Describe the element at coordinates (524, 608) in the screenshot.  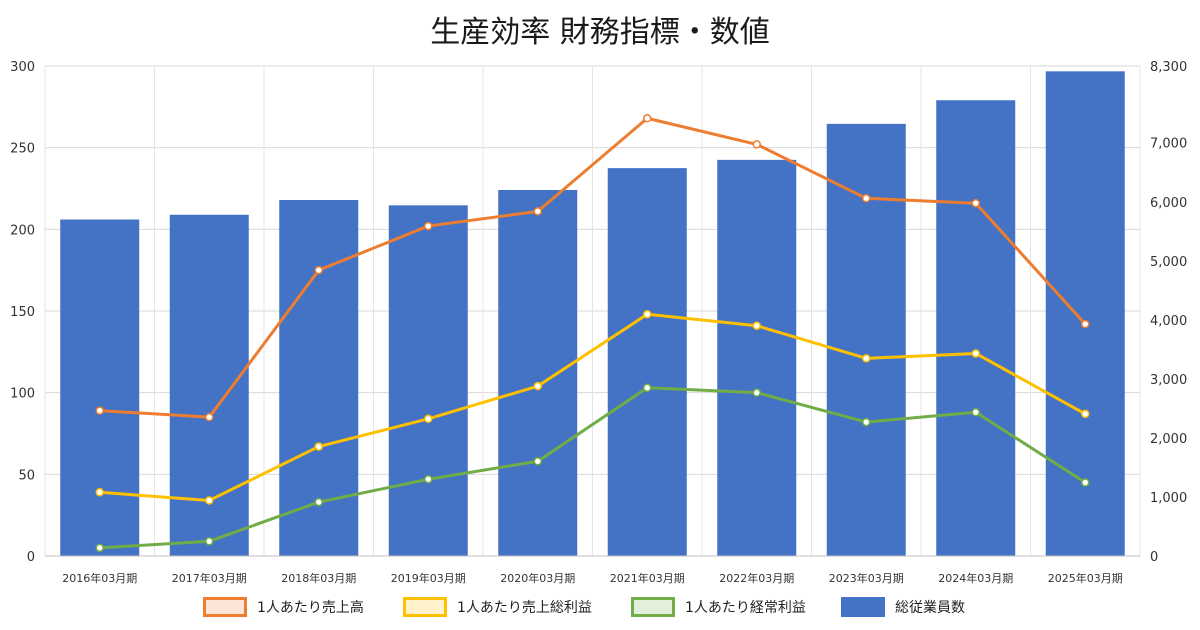
I see `legend-label: 1人あたり売上総利益` at that location.